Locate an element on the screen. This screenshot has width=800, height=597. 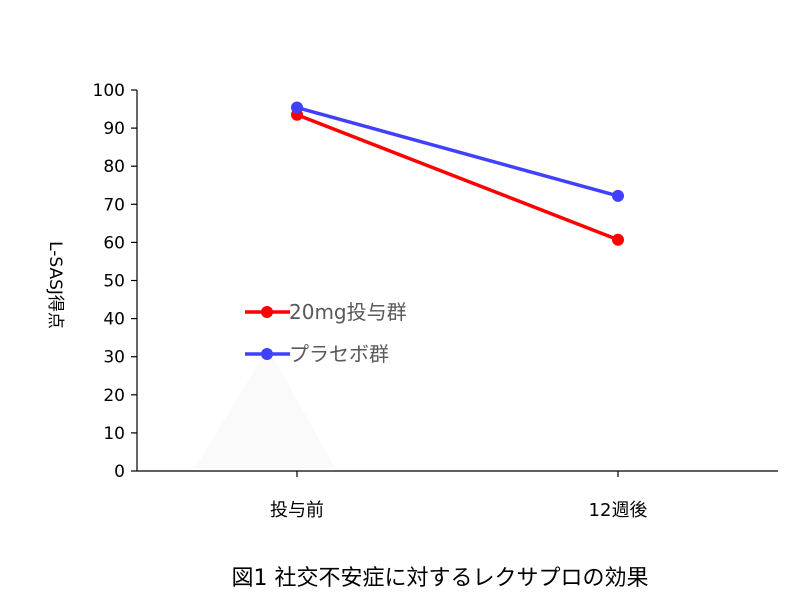
x-tick-label: 12週後 is located at coordinates (618, 510).